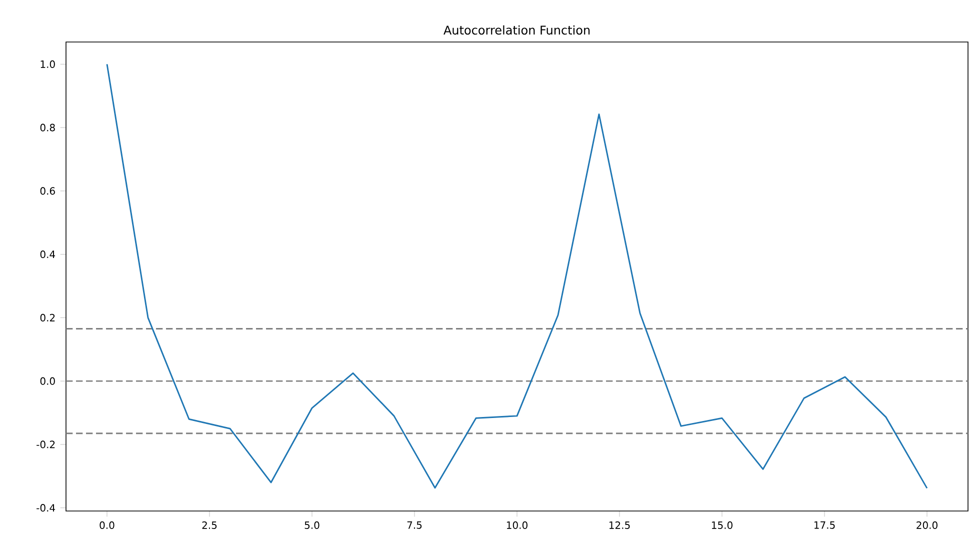 This screenshot has width=972, height=540. I want to click on x-tick-label: 15.0, so click(722, 525).